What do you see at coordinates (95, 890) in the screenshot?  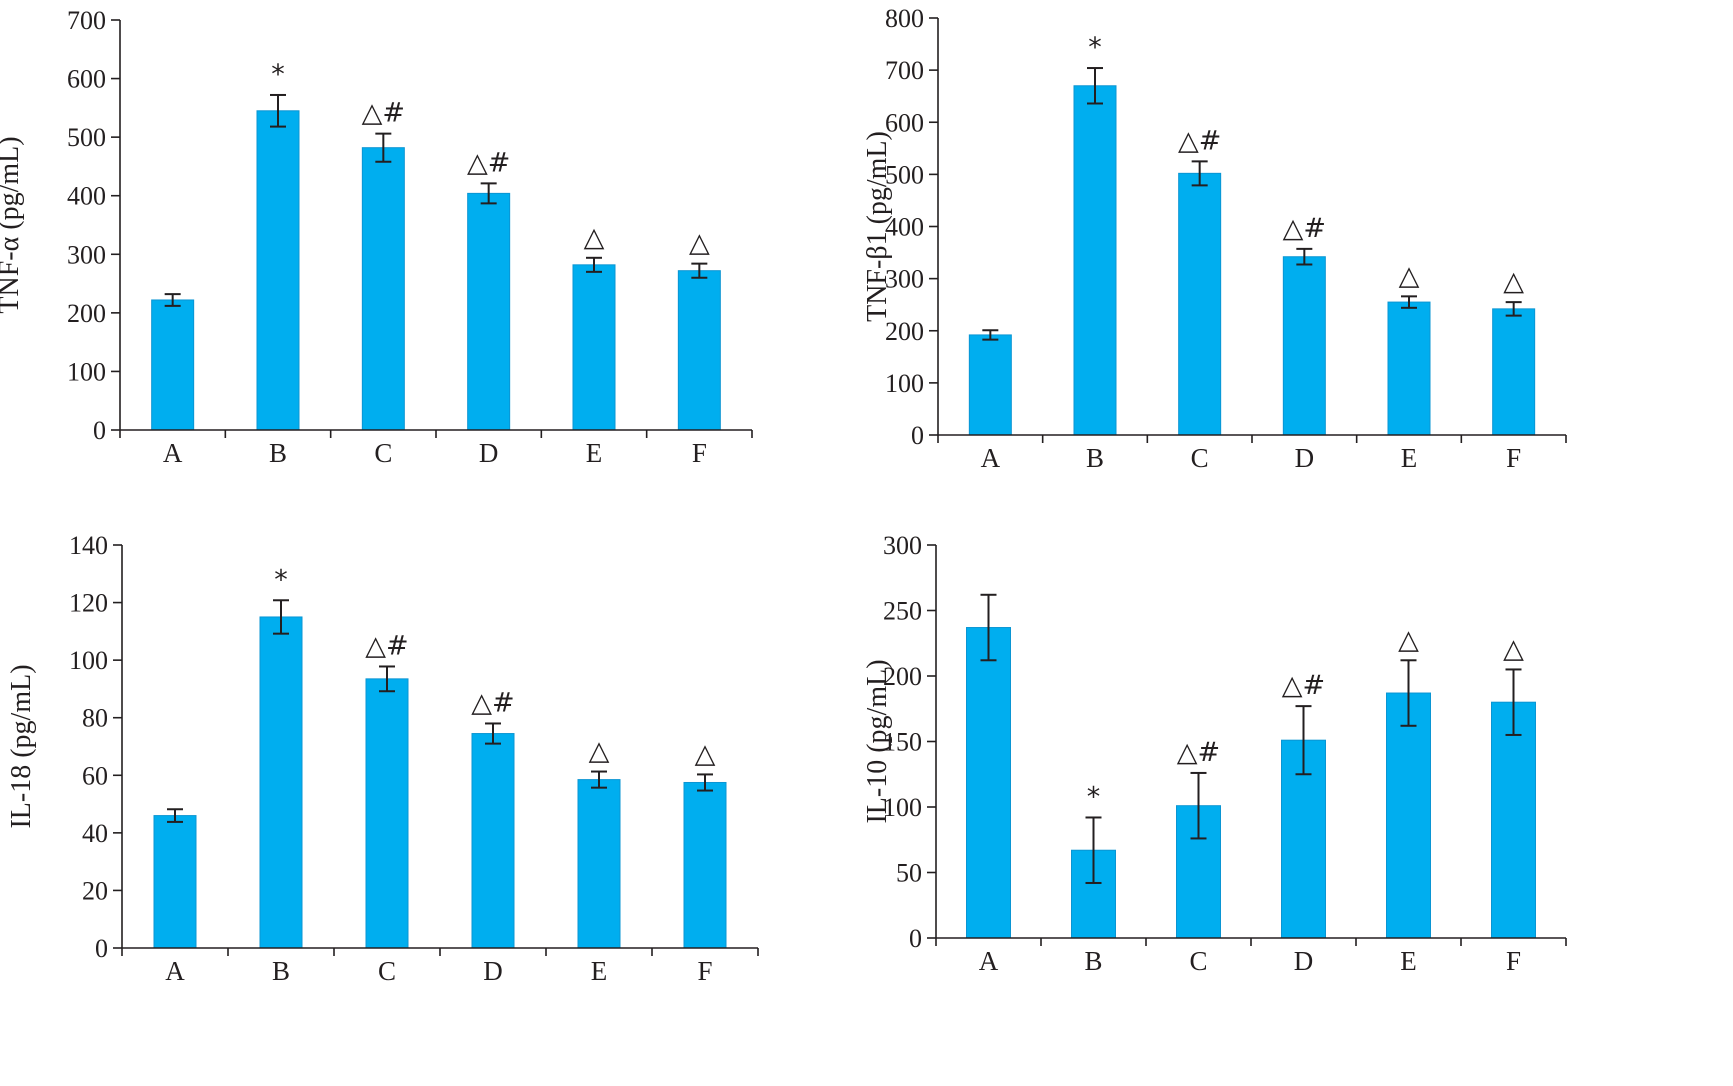 I see `y-tick-label: 20` at bounding box center [95, 890].